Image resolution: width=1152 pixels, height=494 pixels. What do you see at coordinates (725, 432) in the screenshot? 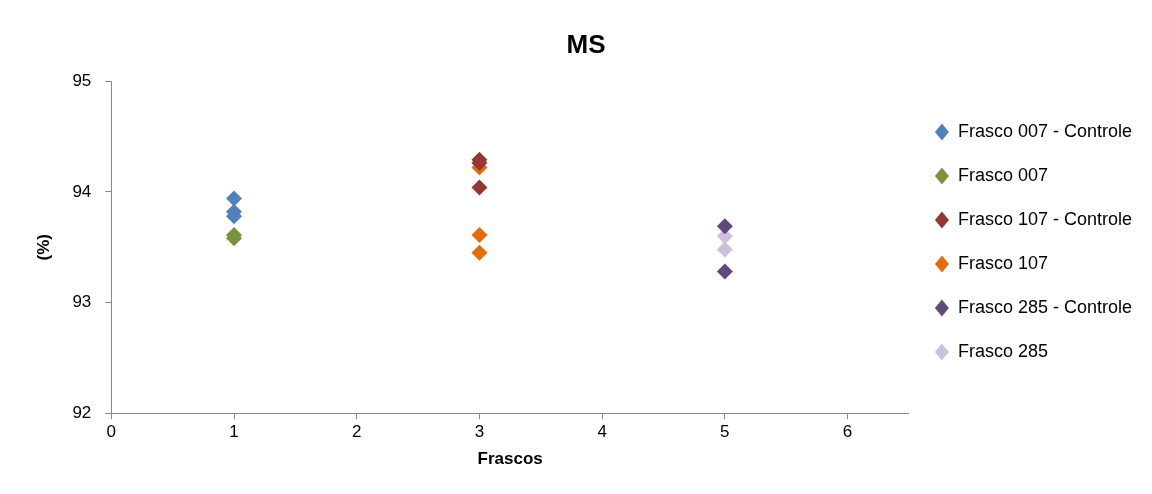
I see `x-tick-label: 5` at bounding box center [725, 432].